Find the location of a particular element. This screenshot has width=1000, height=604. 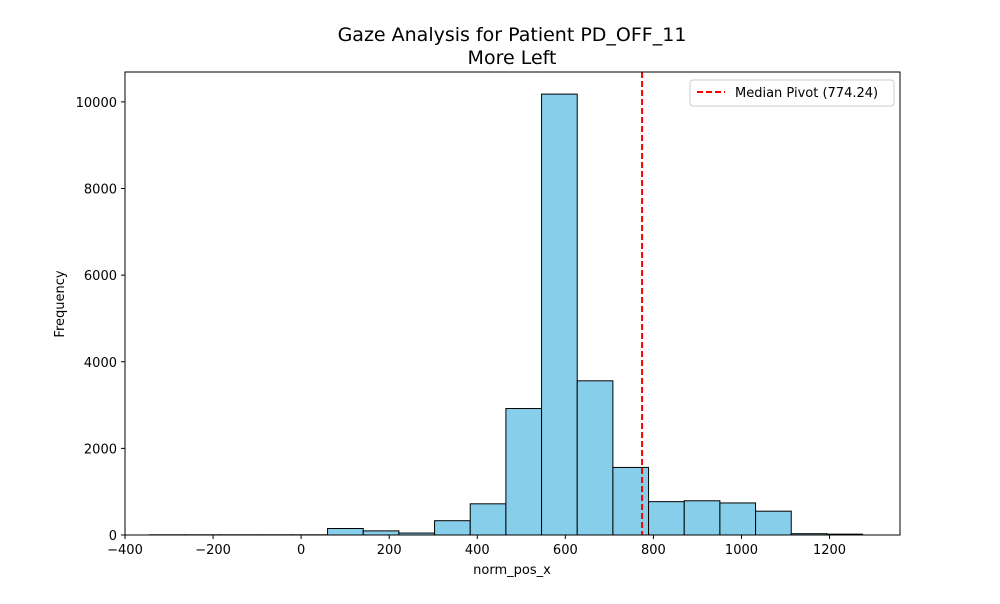

y-tick-label: 8000 is located at coordinates (100, 190).